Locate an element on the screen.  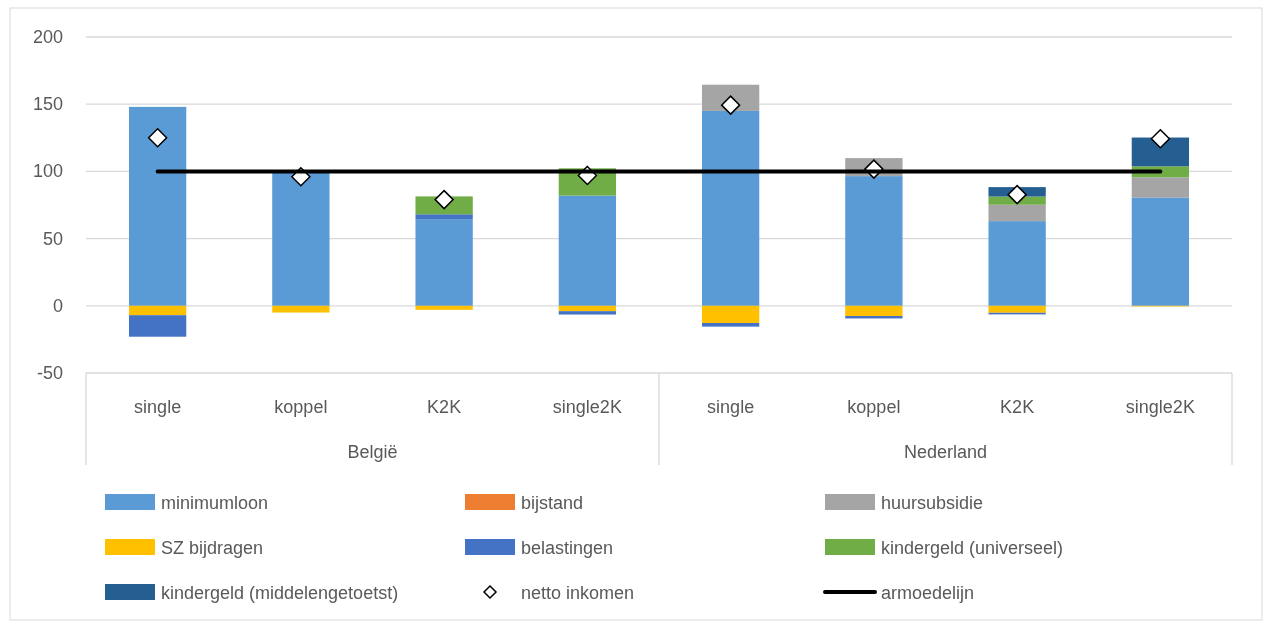
legend-label: huursubsidie is located at coordinates (932, 503).